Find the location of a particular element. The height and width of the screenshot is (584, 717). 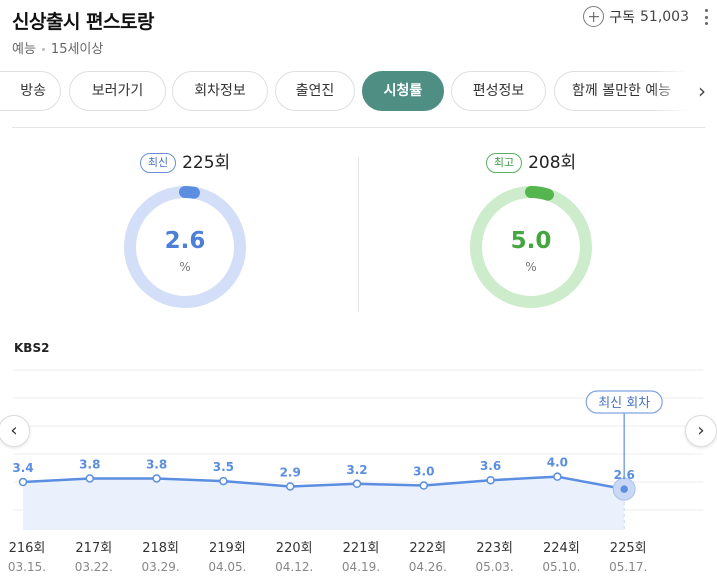

x-tick-date: 03.29. is located at coordinates (161, 567).